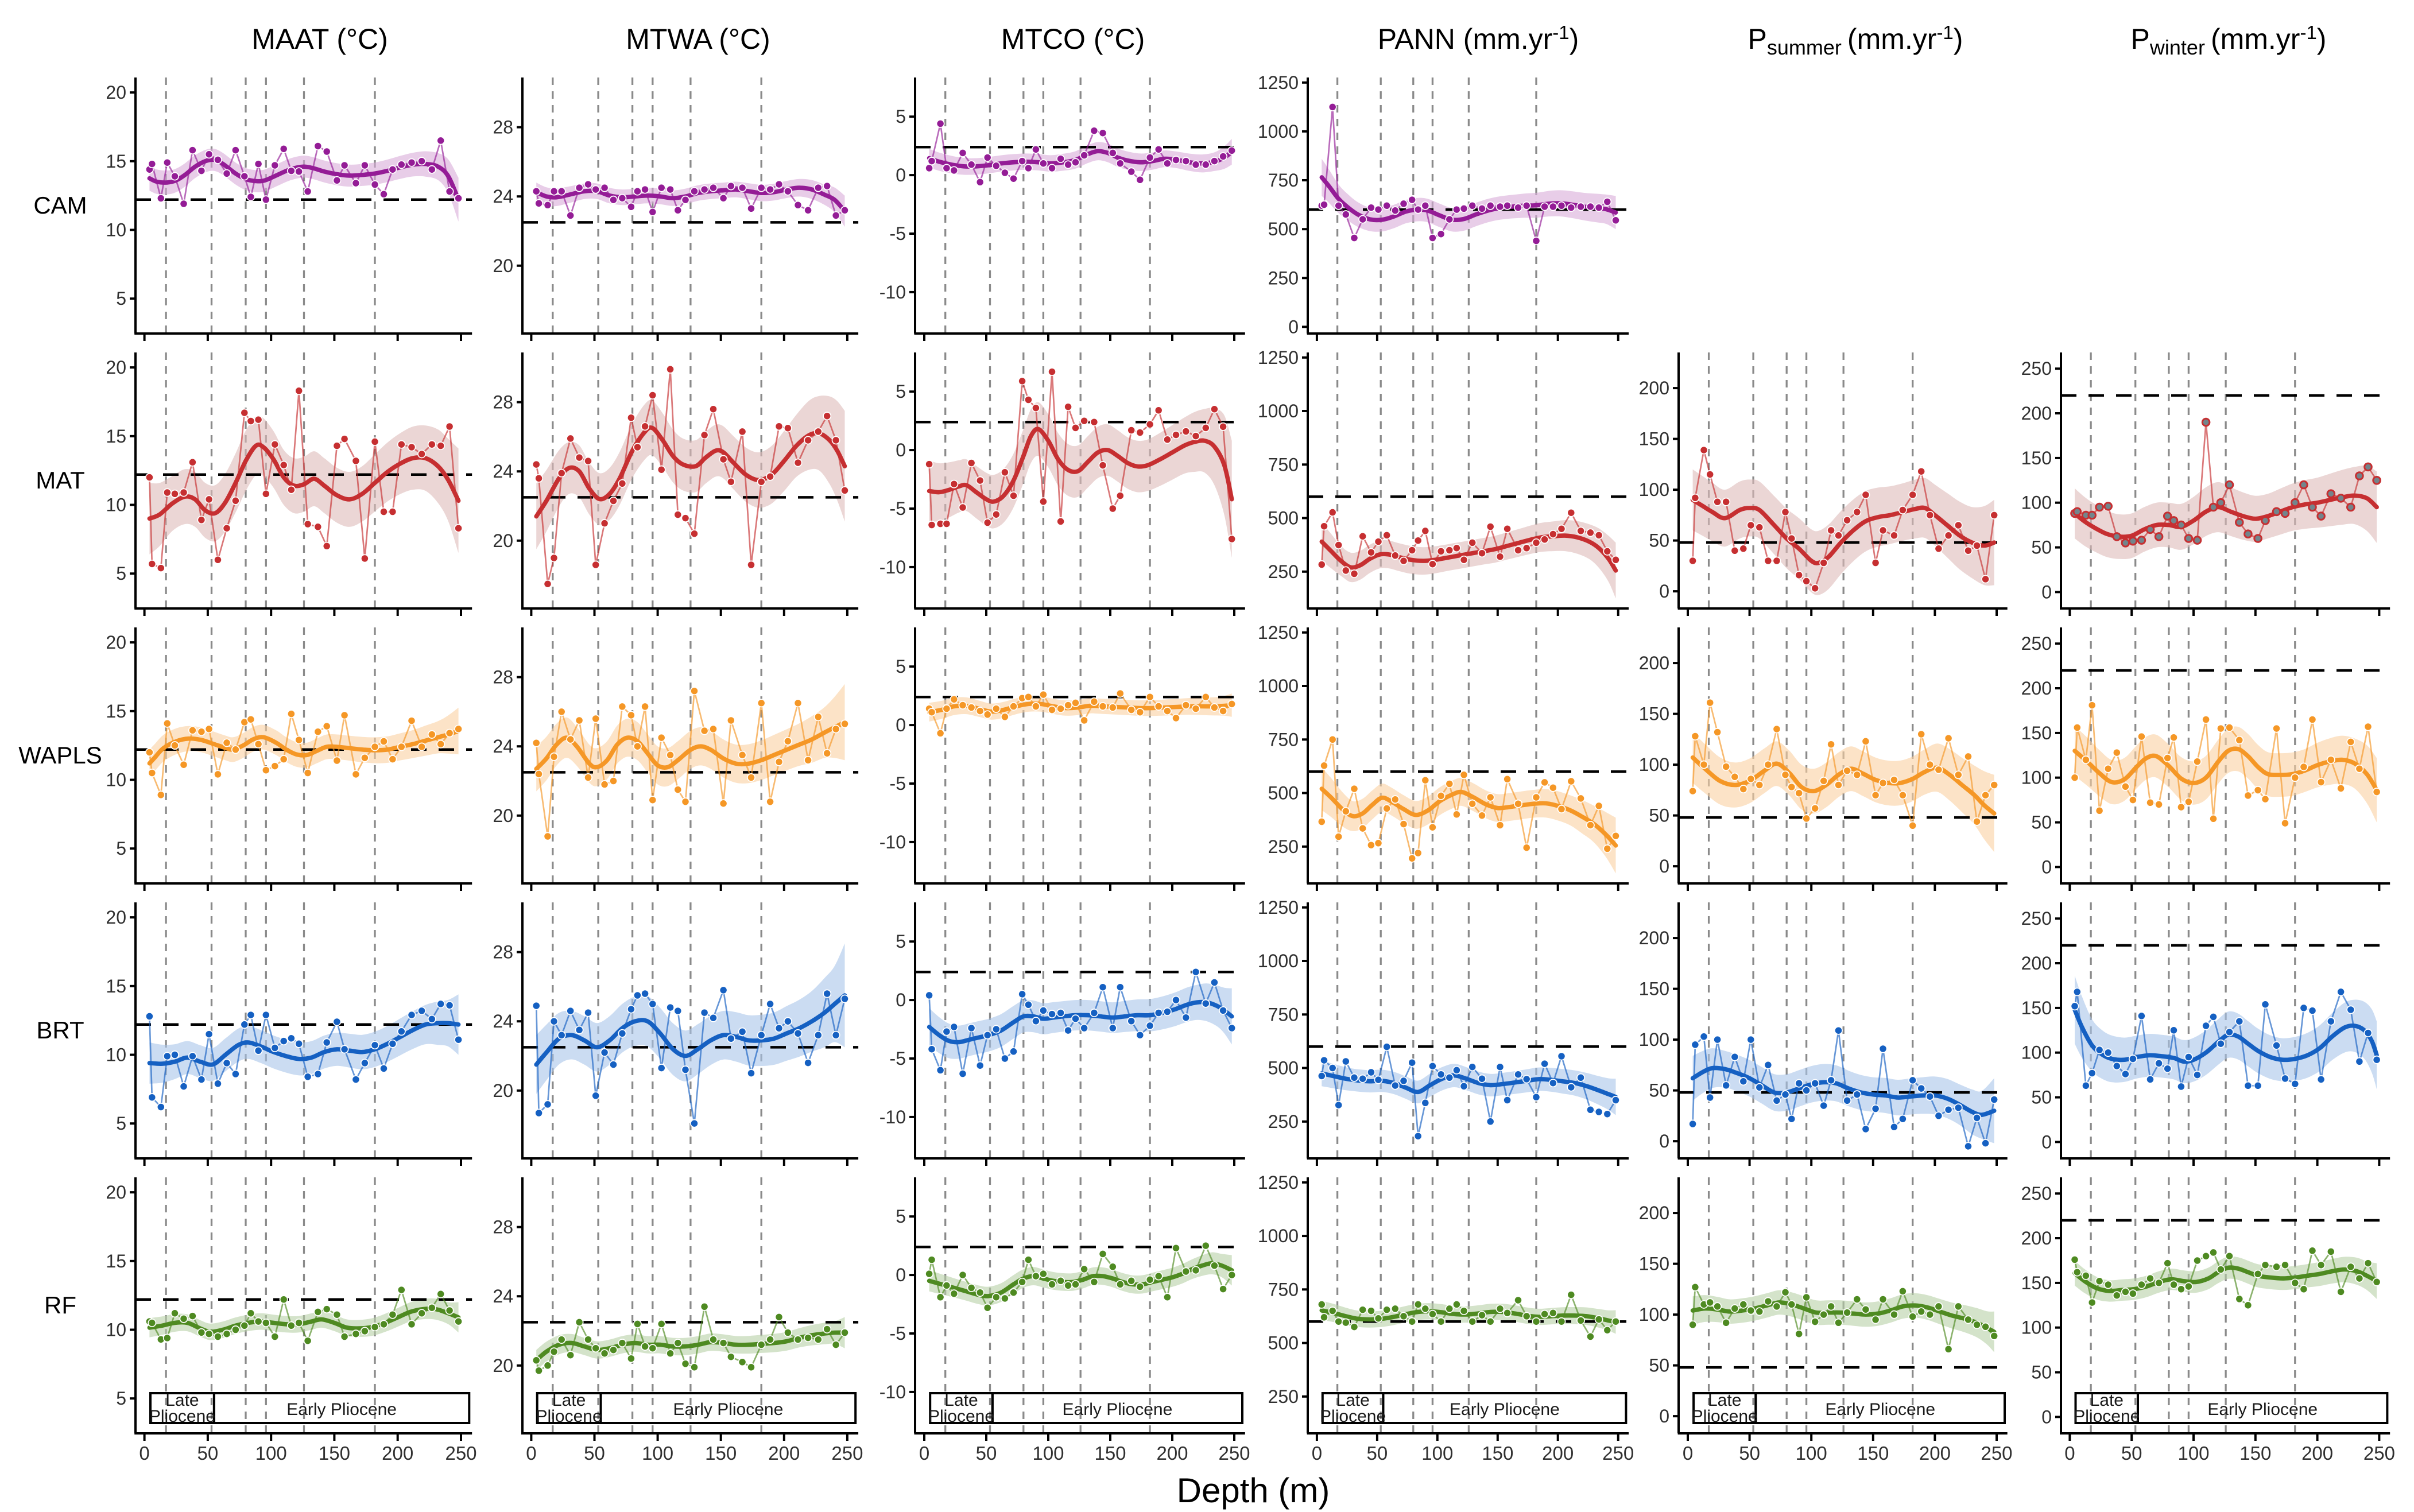 This screenshot has width=2414, height=1512. What do you see at coordinates (1855, 40) in the screenshot?
I see `svg-text: Psummer (mm.yr-1)` at bounding box center [1855, 40].